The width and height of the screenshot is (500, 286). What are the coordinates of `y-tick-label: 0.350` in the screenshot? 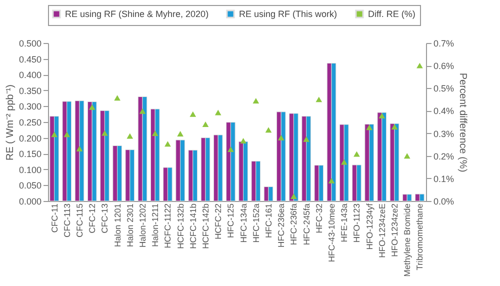 It's located at (30, 91).